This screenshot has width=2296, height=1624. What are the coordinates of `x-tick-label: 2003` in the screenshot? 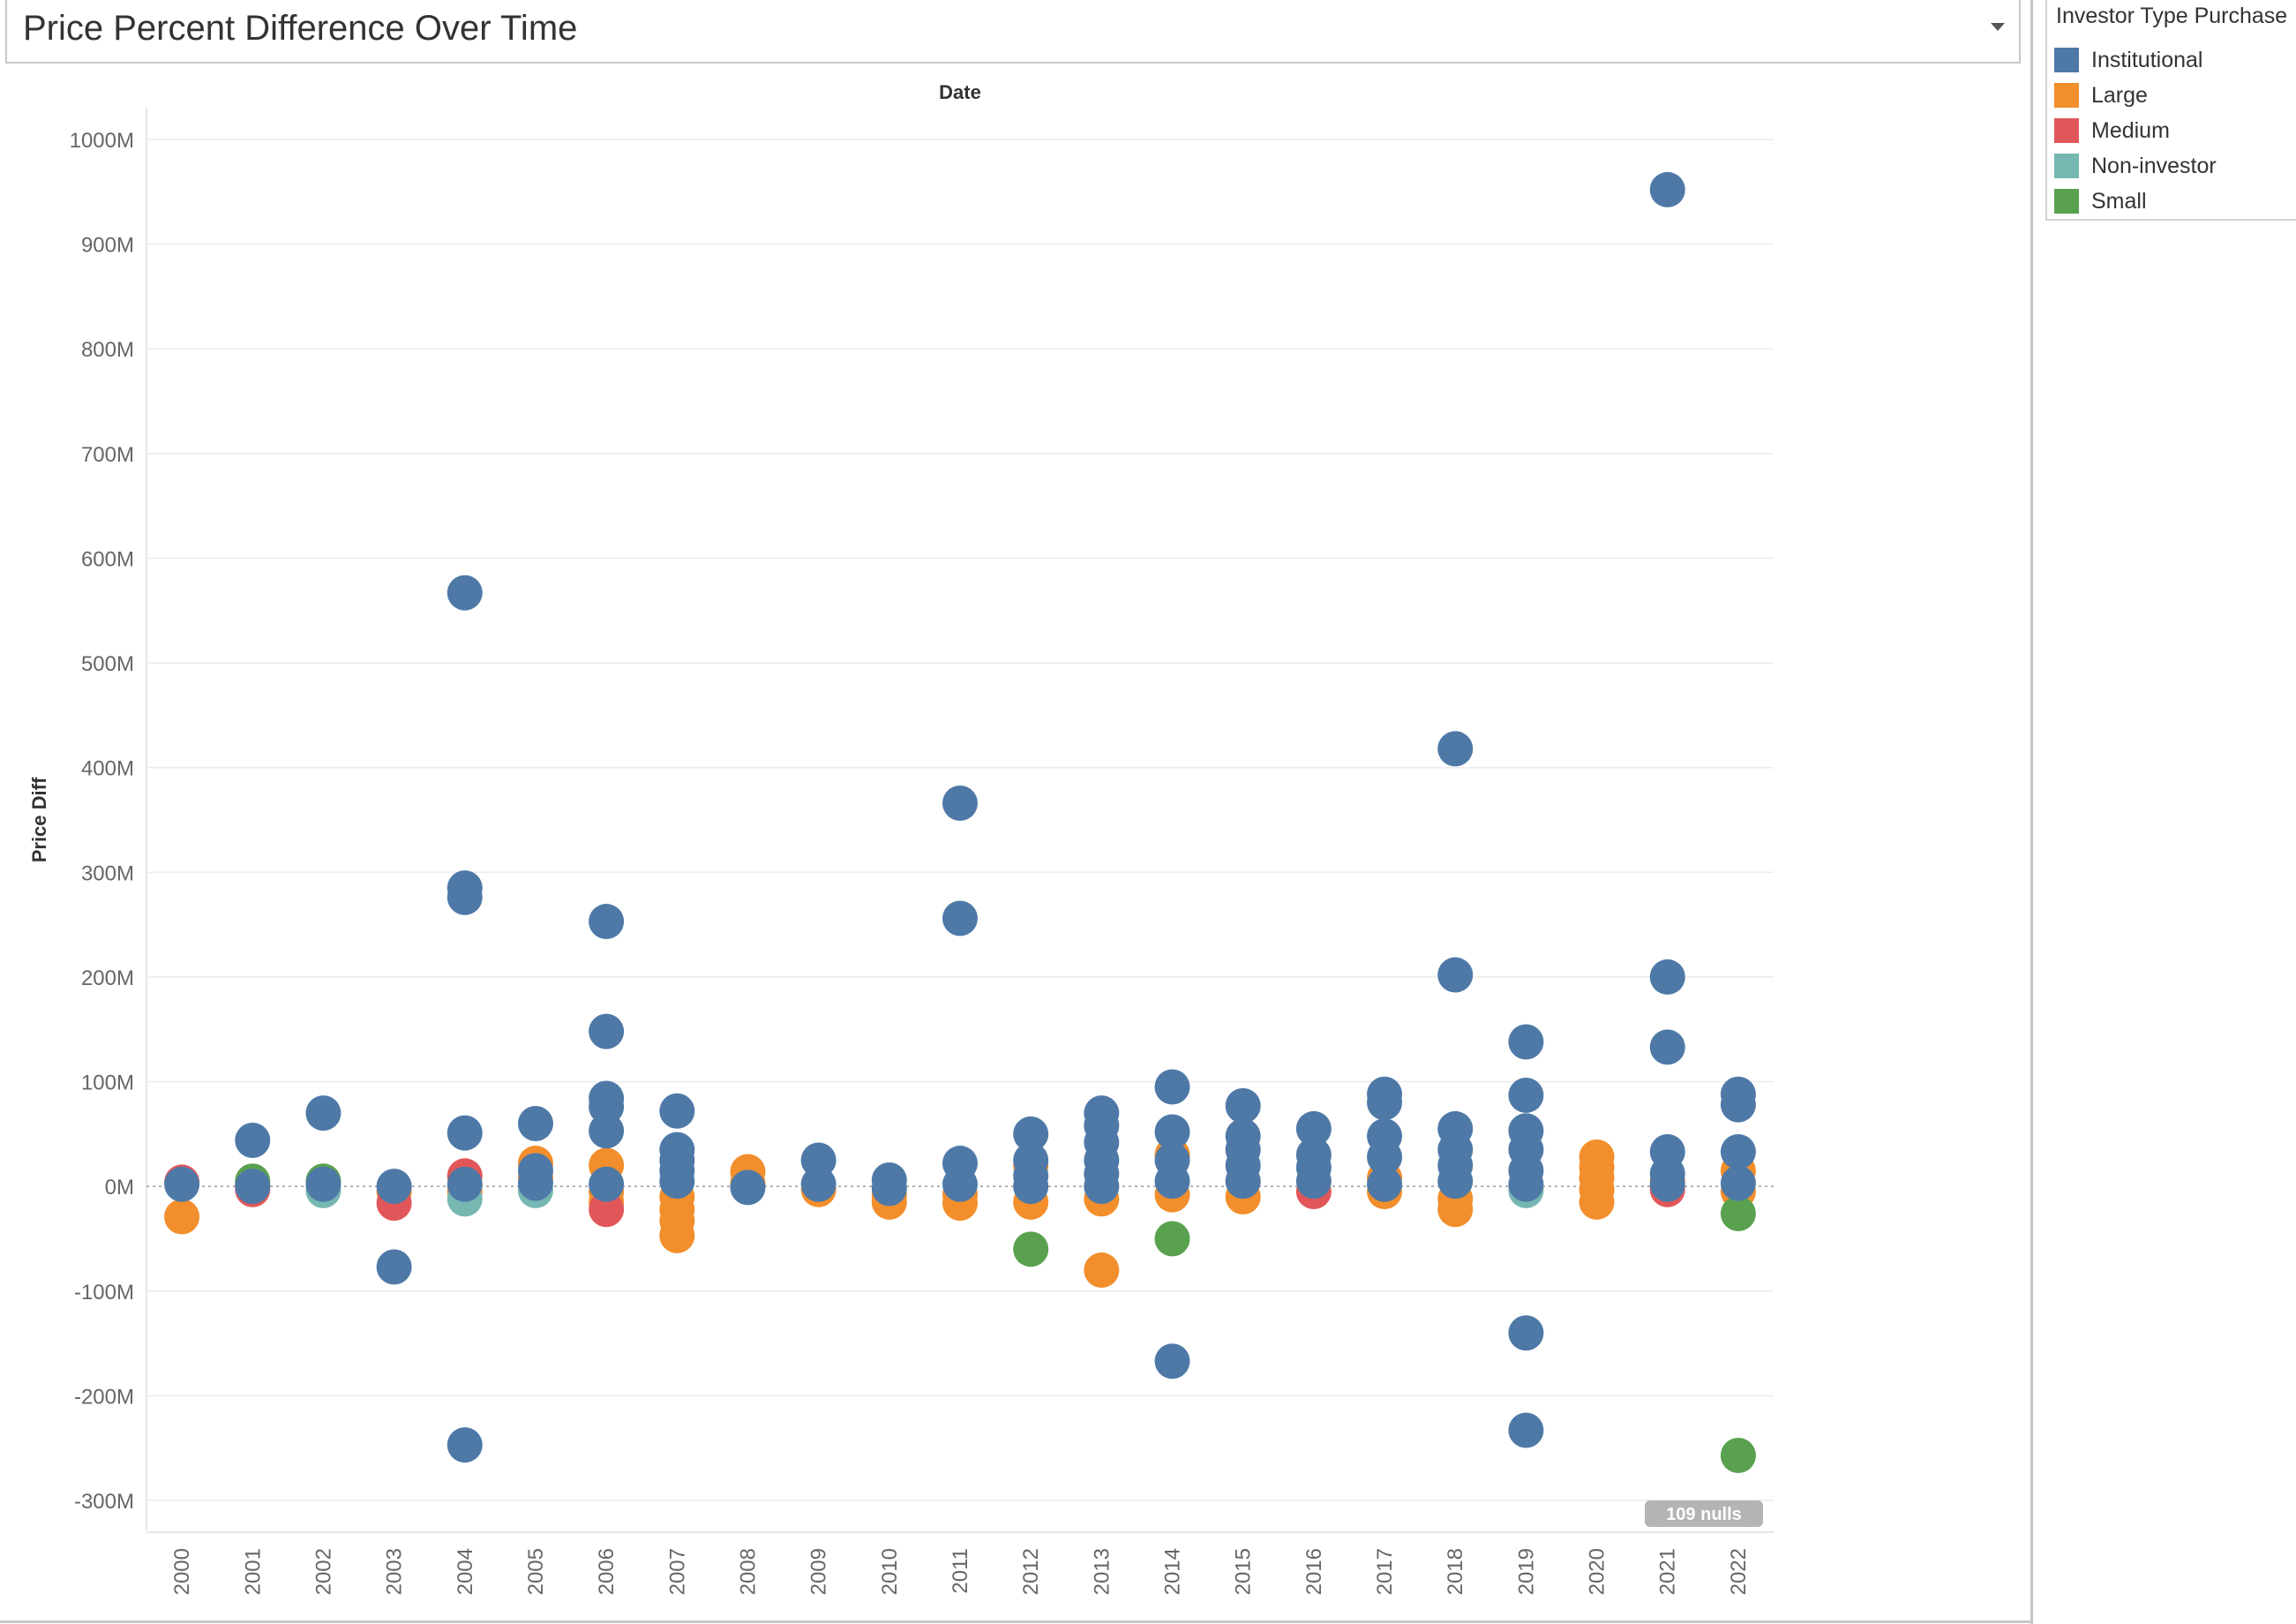 It's located at (395, 1571).